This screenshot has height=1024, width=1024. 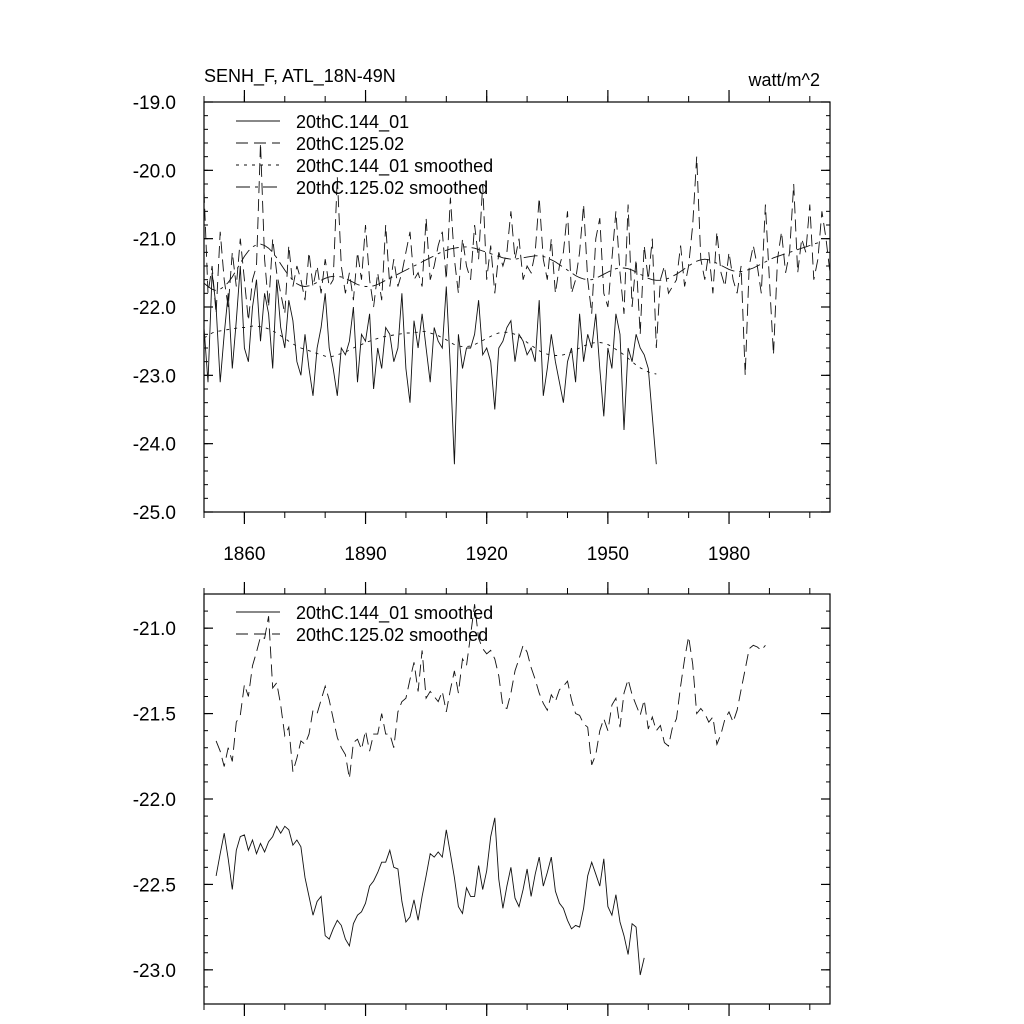 What do you see at coordinates (244, 554) in the screenshot?
I see `x-tick-label: 1860` at bounding box center [244, 554].